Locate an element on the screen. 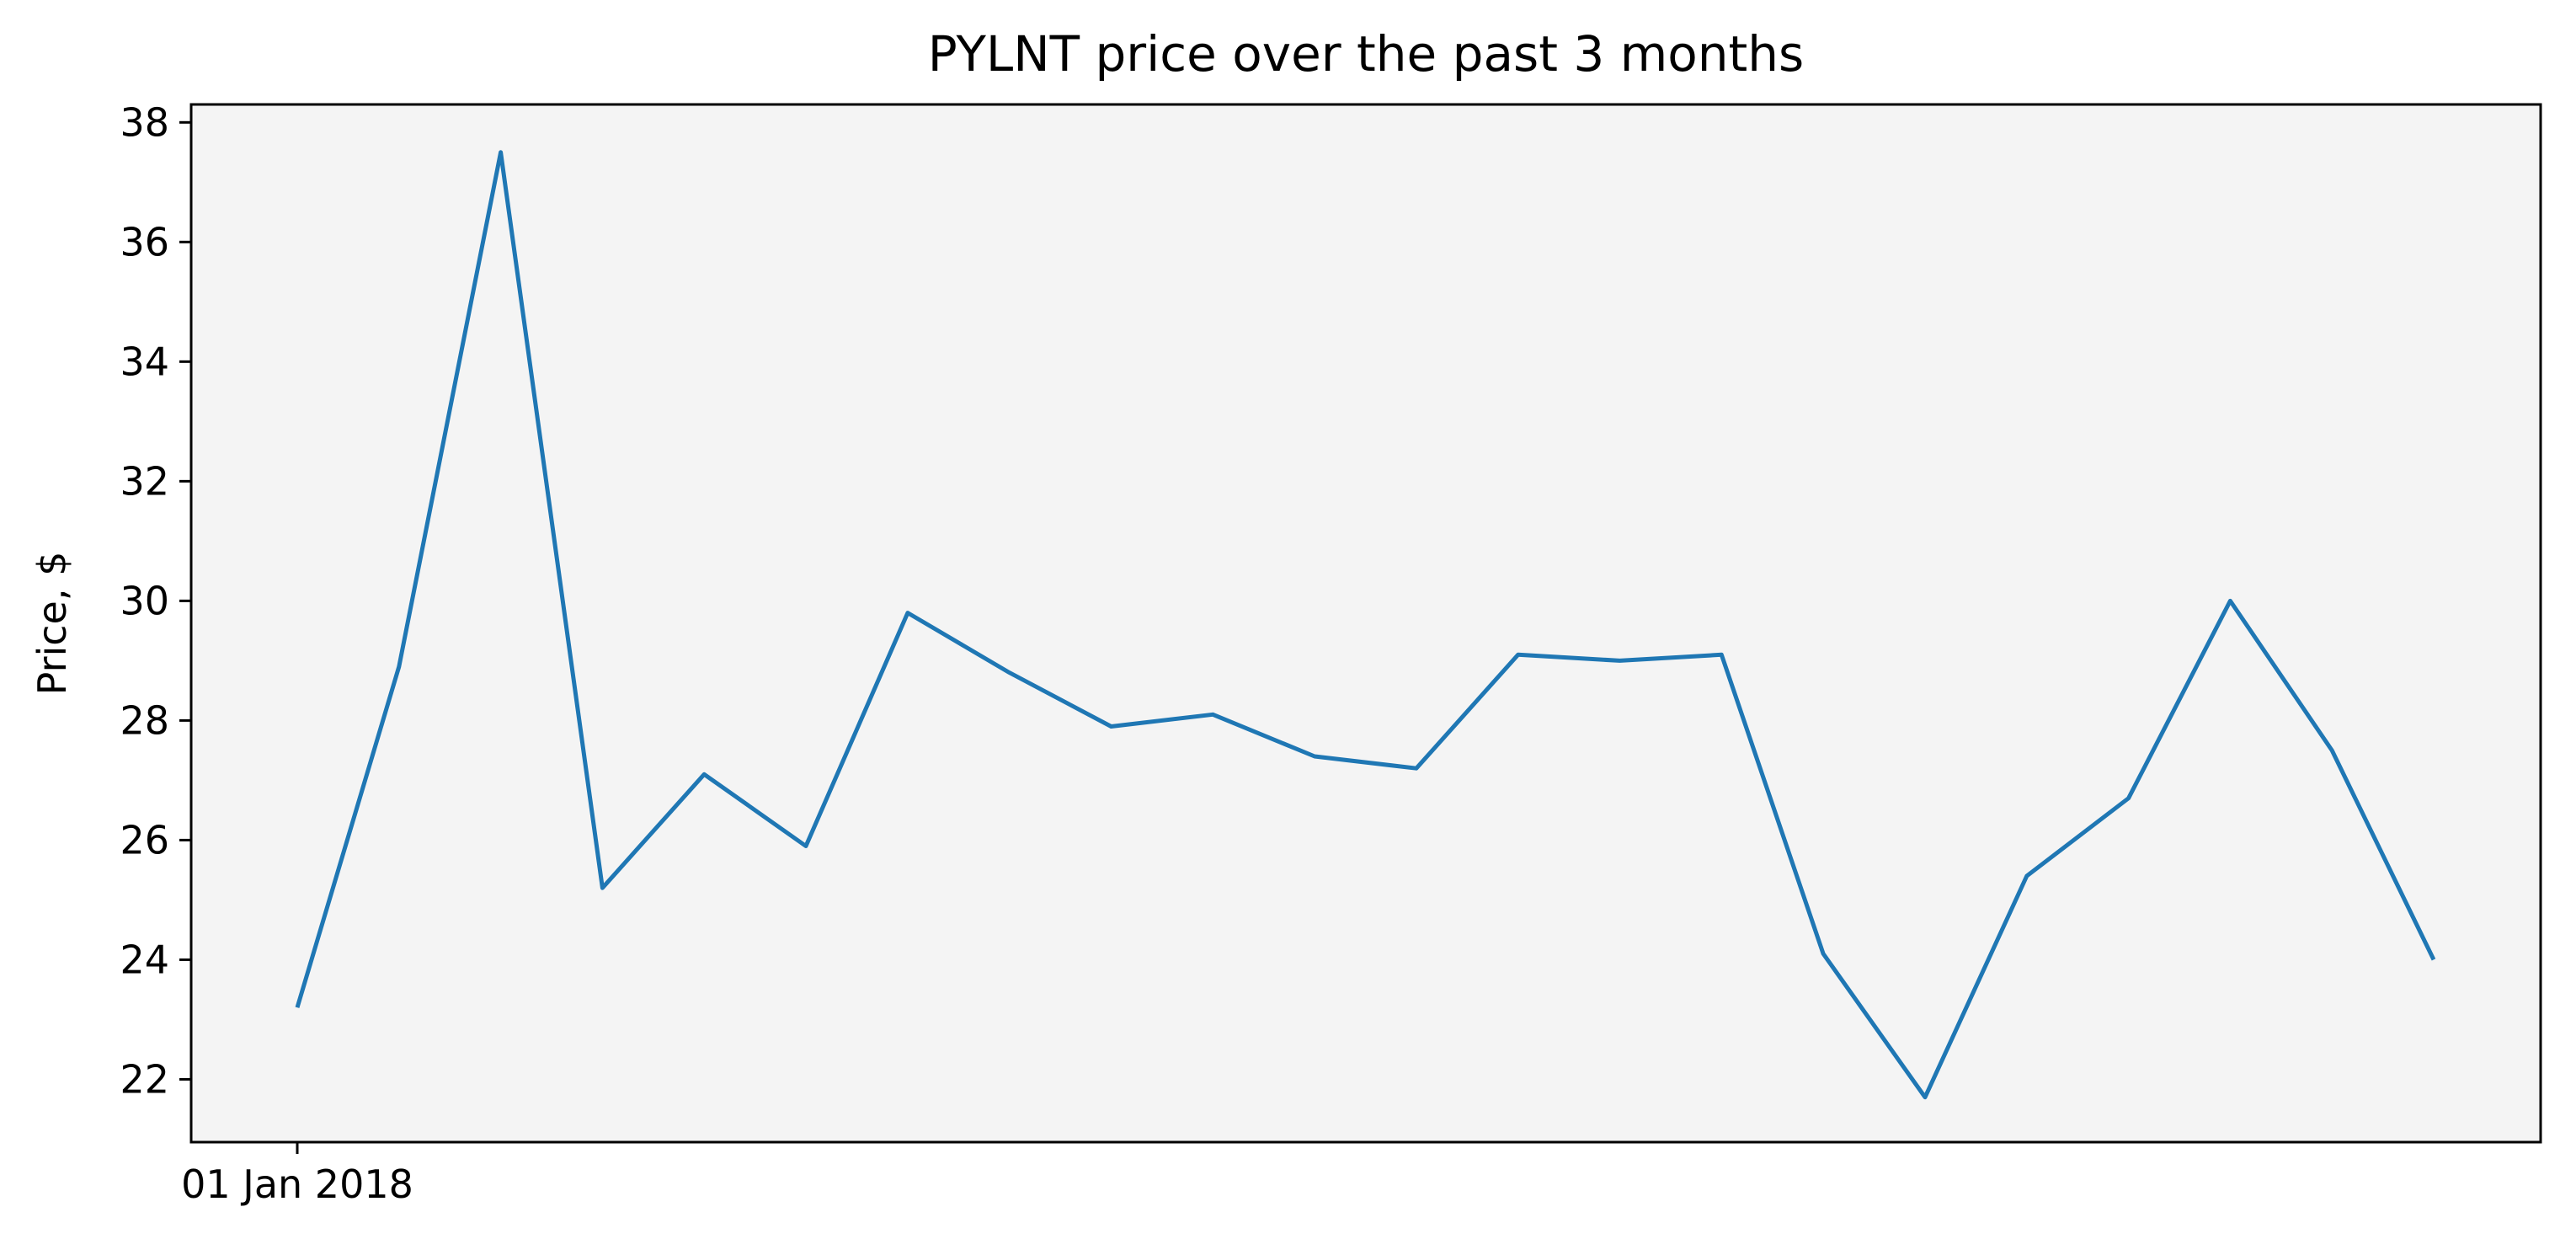 The height and width of the screenshot is (1255, 2576). y-tick-label: 36 is located at coordinates (144, 241).